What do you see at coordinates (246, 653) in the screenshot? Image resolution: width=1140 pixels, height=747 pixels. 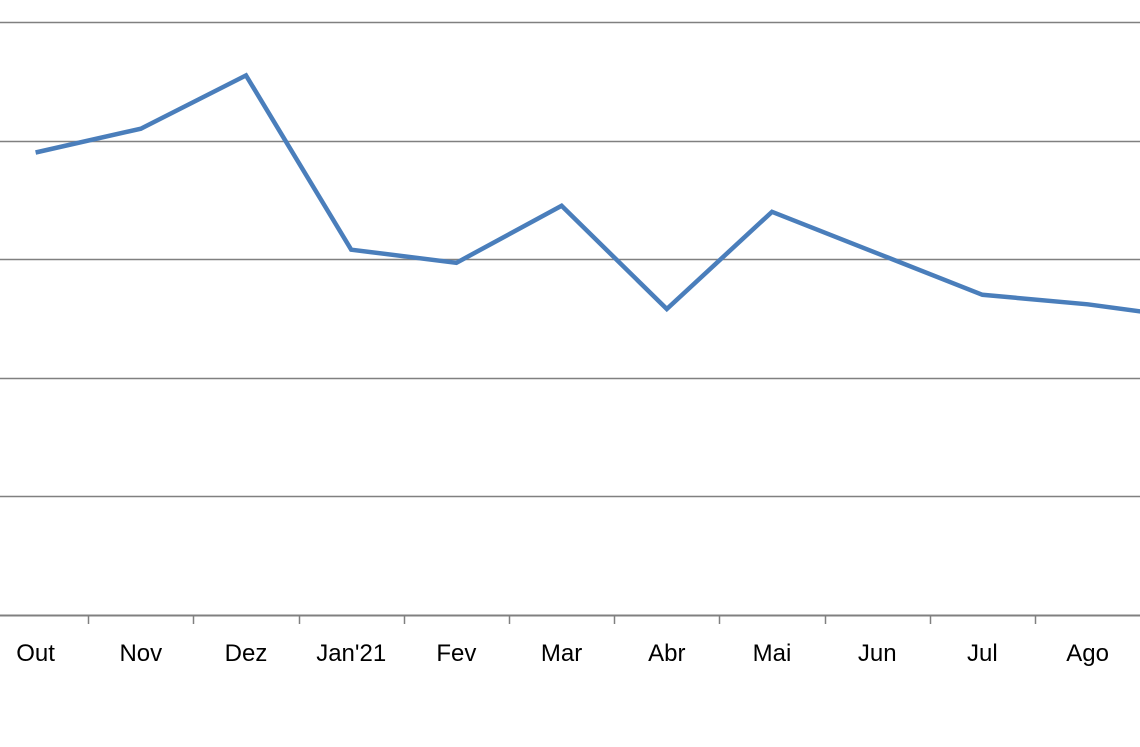 I see `x-tick-label: Dez` at bounding box center [246, 653].